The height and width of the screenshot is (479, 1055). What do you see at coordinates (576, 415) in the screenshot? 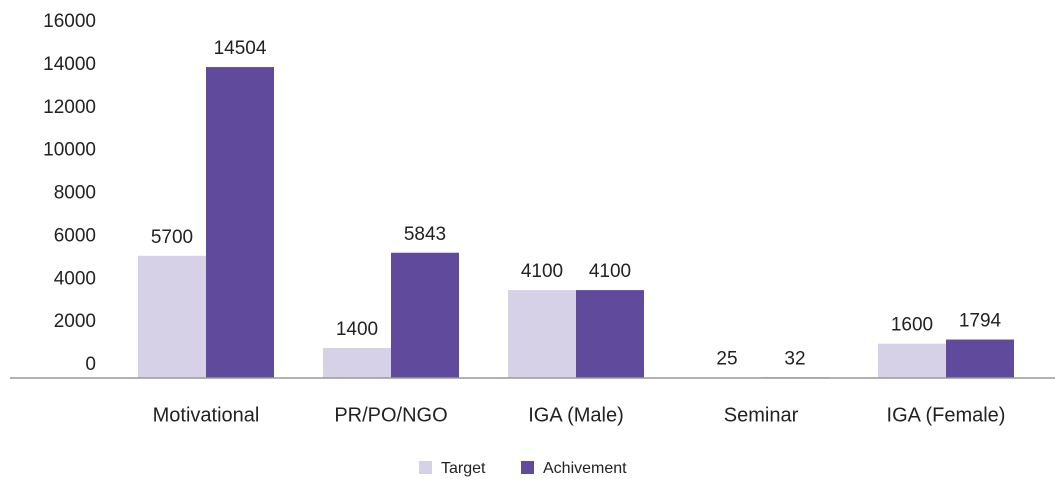
I see `x-tick-label: IGA (Male)` at bounding box center [576, 415].